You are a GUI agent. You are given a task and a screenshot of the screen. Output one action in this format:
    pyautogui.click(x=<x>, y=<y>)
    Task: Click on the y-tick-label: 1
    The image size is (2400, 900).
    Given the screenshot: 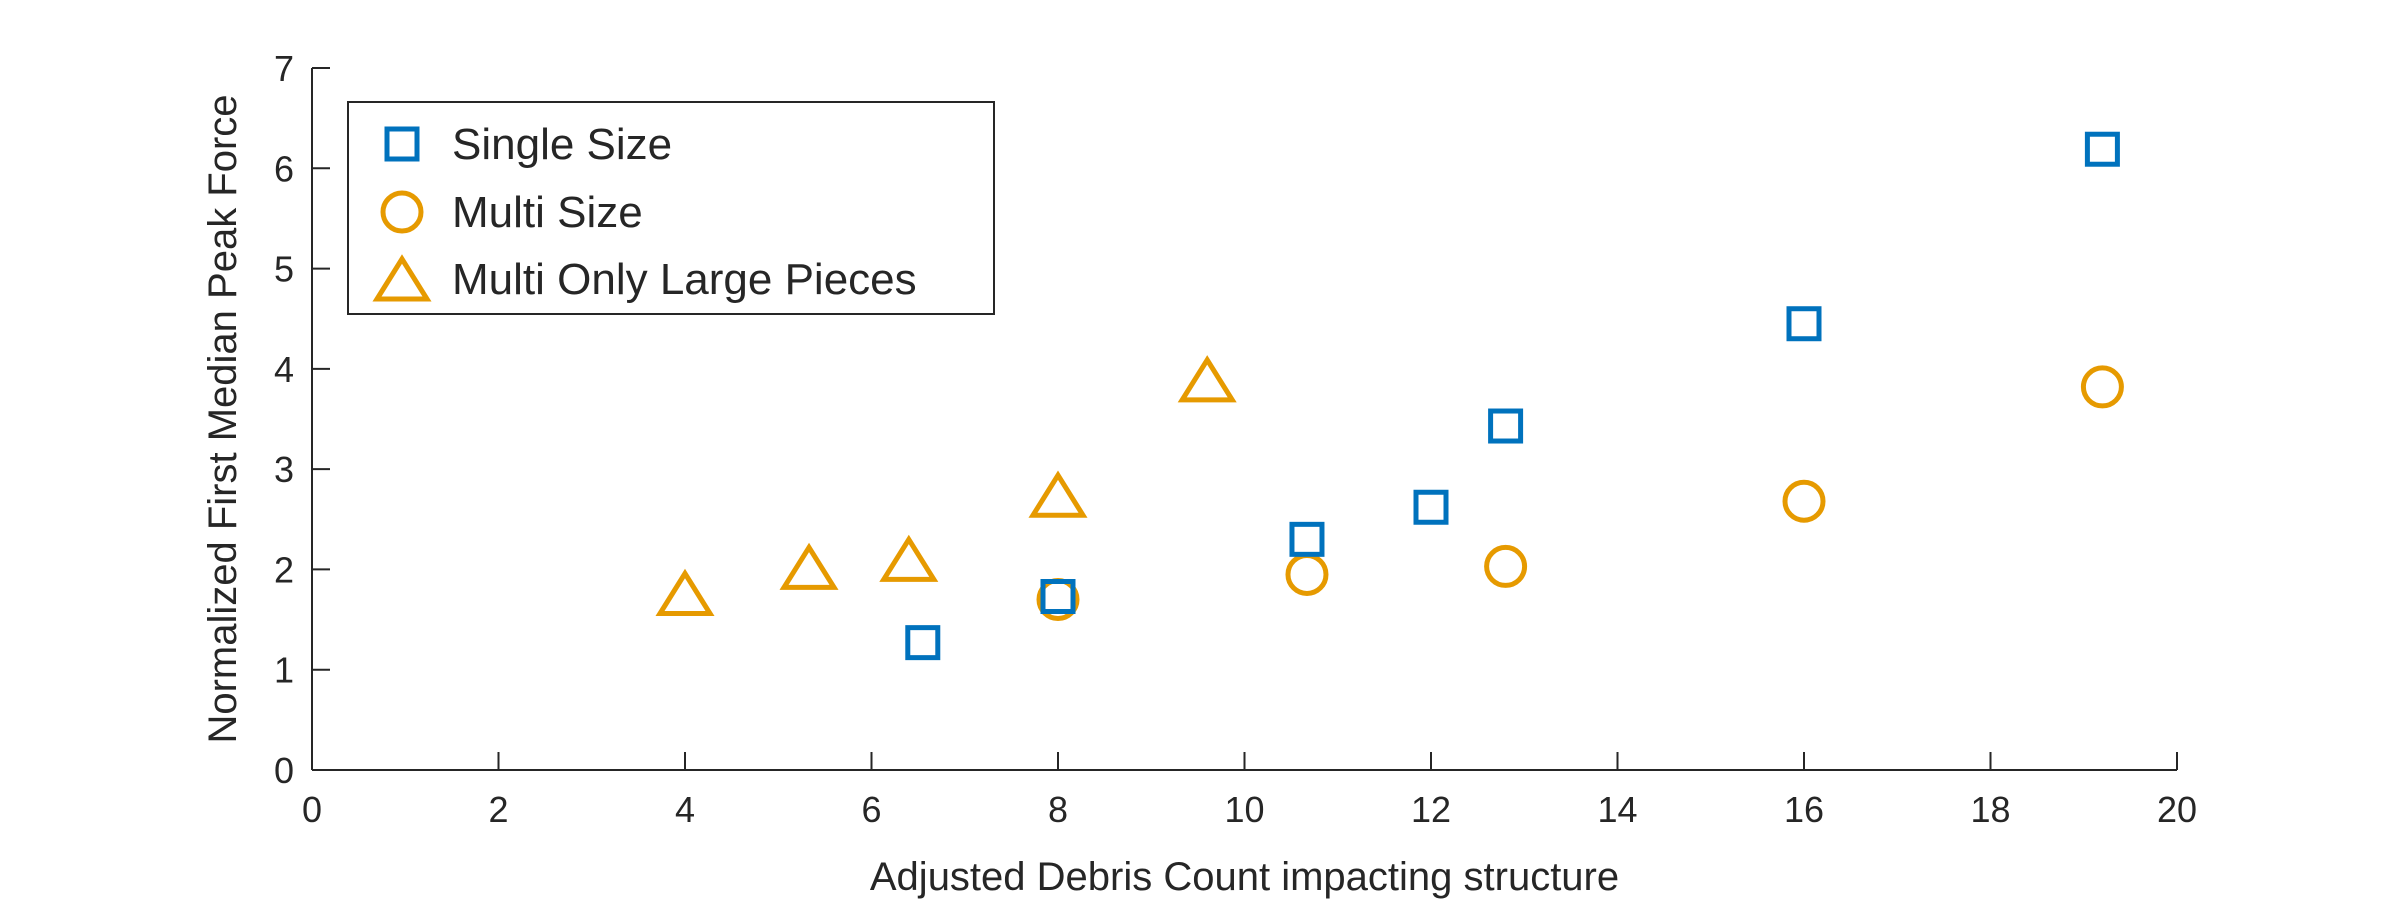 What is the action you would take?
    pyautogui.click(x=284, y=670)
    